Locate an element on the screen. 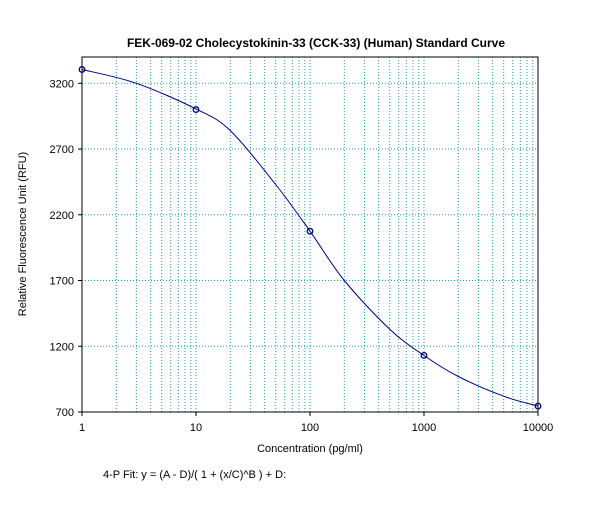 The width and height of the screenshot is (593, 526). x-tick-label: 1 is located at coordinates (82, 428).